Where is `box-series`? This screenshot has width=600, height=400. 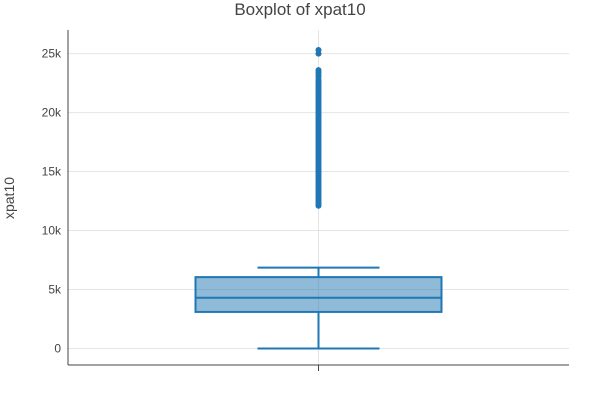 box-series is located at coordinates (318, 308).